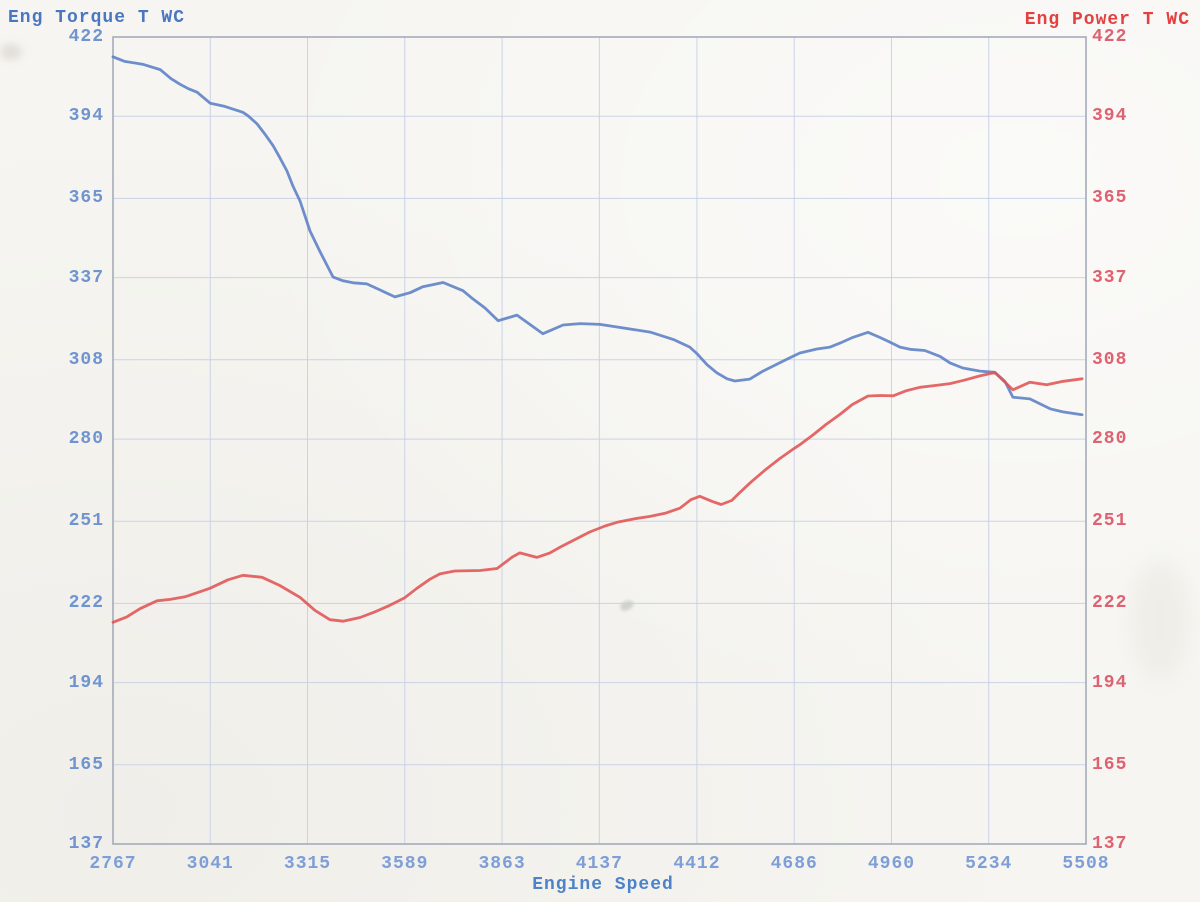  Describe the element at coordinates (1110, 603) in the screenshot. I see `y-tick-right: 222` at that location.